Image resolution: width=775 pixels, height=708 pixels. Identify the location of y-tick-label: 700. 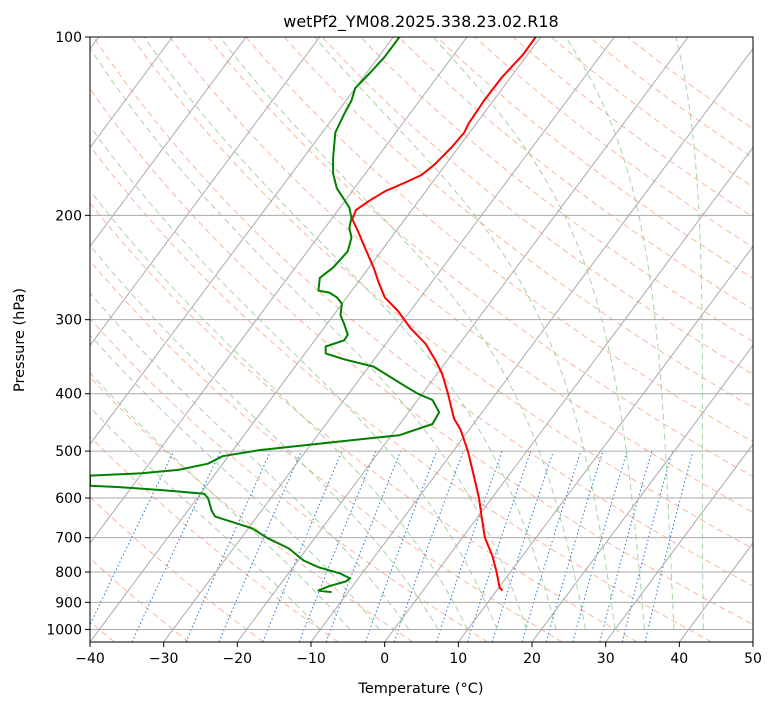
(68, 539).